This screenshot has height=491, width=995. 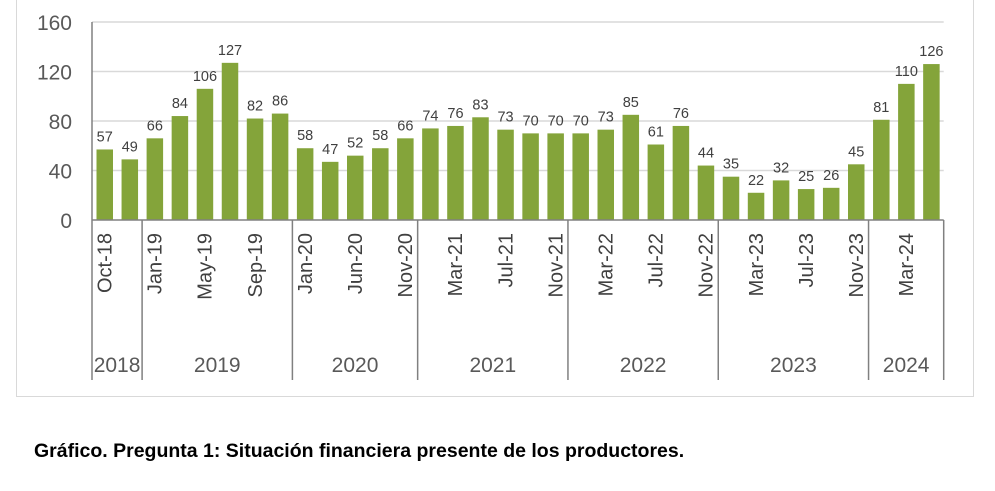 What do you see at coordinates (506, 260) in the screenshot?
I see `x-tick-label: Jul-21` at bounding box center [506, 260].